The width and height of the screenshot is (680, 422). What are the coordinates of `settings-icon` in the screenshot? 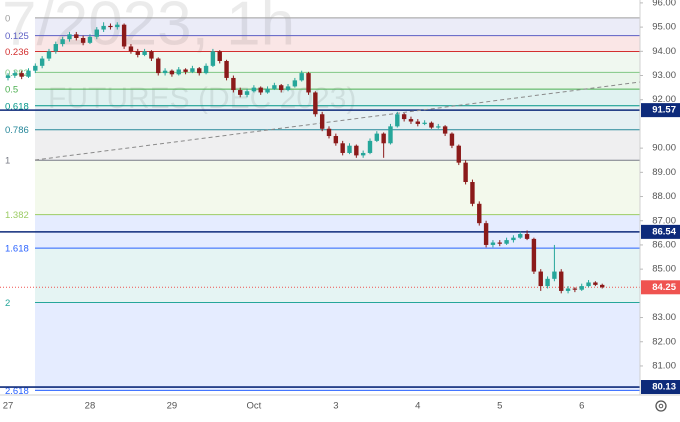 It's located at (661, 406).